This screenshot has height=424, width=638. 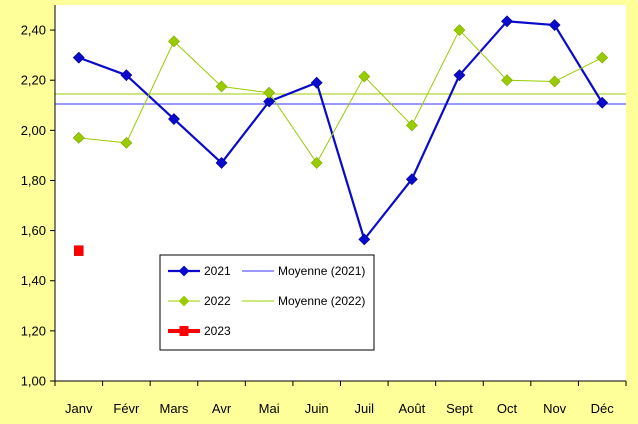 I want to click on x-tick-label: Sept, so click(x=459, y=408).